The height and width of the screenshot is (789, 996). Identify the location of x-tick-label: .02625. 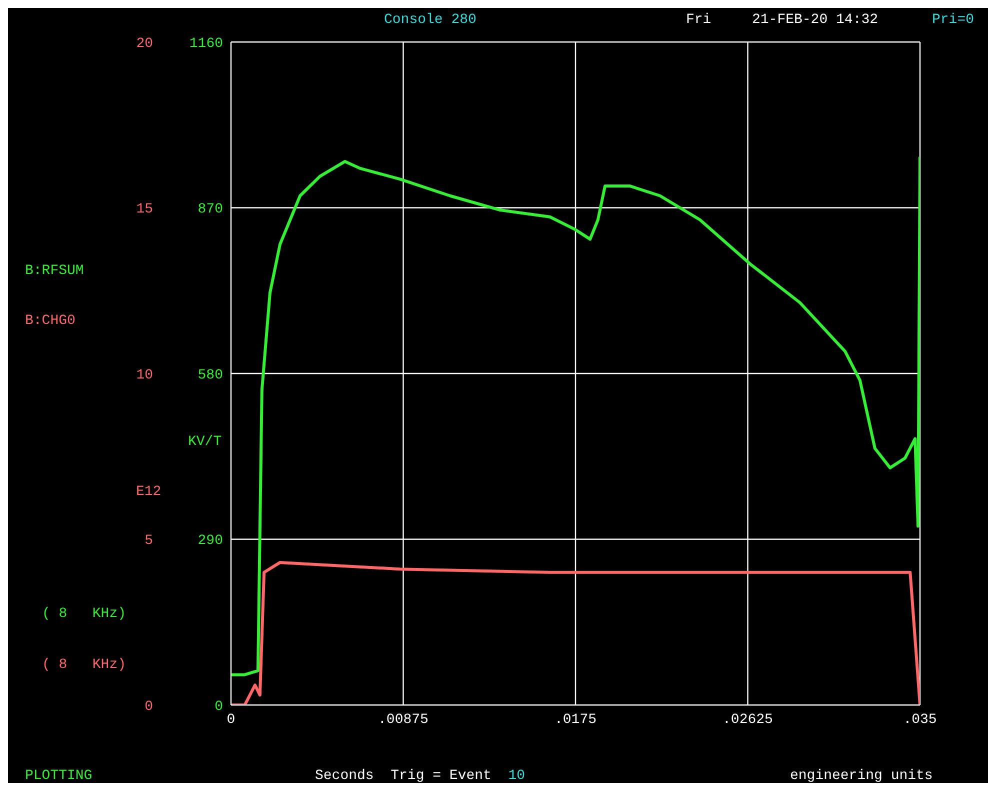
(747, 720).